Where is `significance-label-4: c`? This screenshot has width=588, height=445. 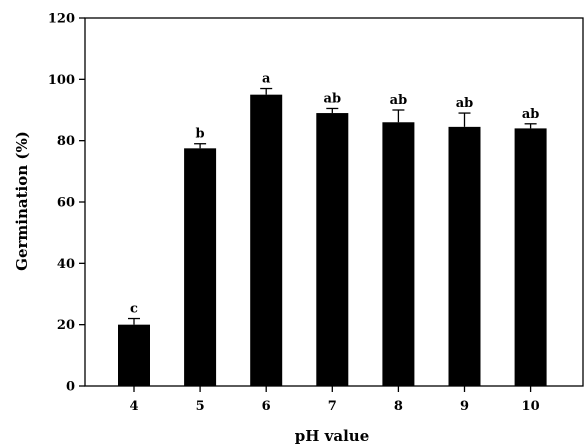 significance-label-4: c is located at coordinates (134, 309).